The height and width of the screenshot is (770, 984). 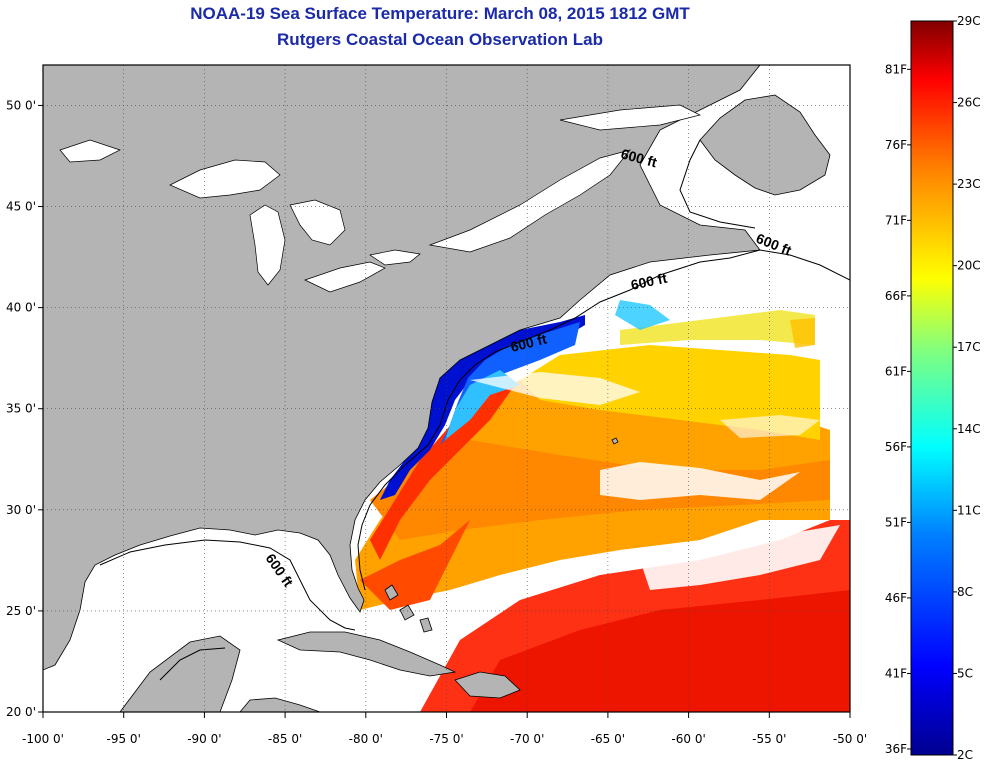 I want to click on colorbar-fahrenheit-label: 61F, so click(x=896, y=371).